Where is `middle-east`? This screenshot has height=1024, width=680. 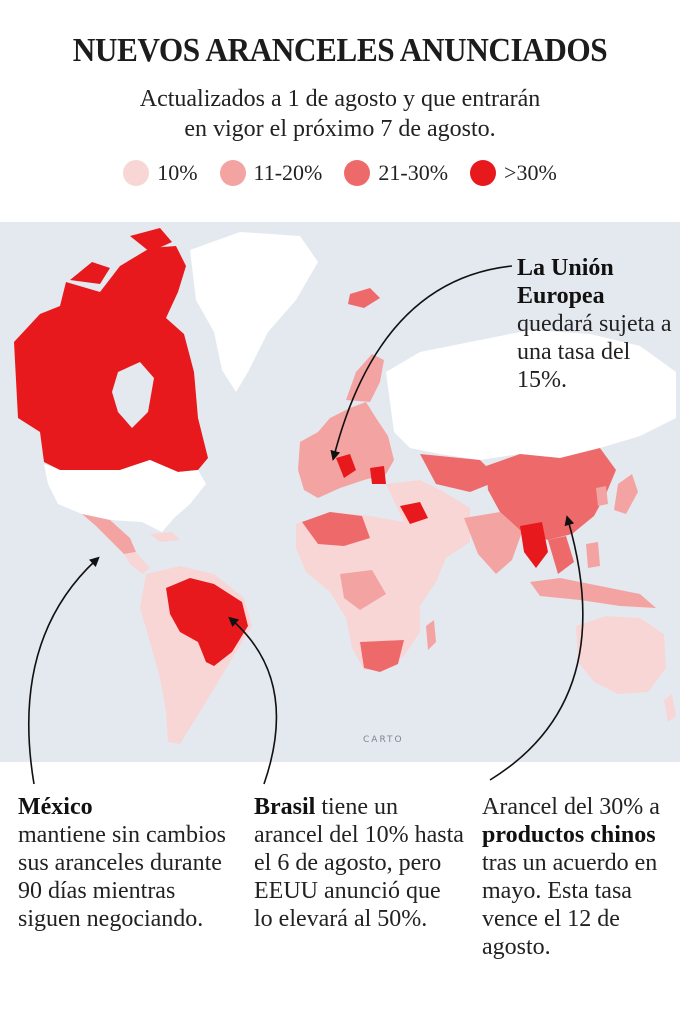 middle-east is located at coordinates (428, 519).